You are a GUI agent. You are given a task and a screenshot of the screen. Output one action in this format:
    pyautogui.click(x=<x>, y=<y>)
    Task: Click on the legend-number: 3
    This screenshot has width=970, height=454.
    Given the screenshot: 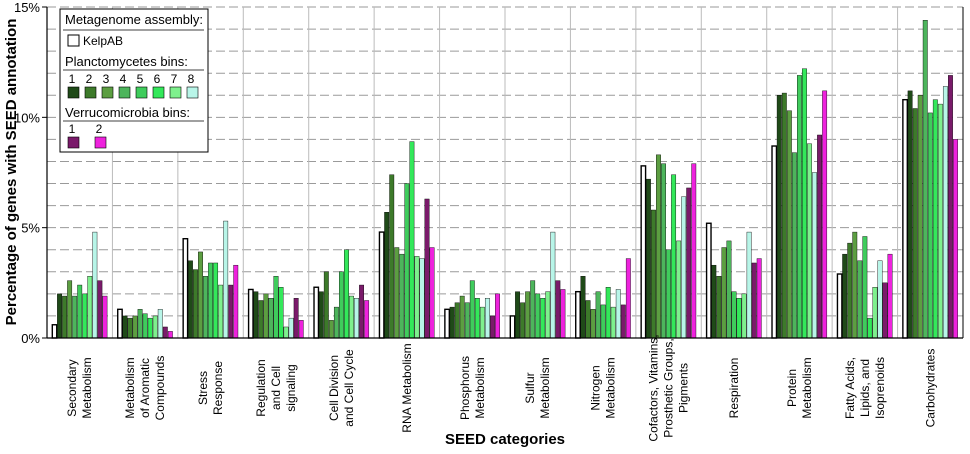 What is the action you would take?
    pyautogui.click(x=106, y=79)
    